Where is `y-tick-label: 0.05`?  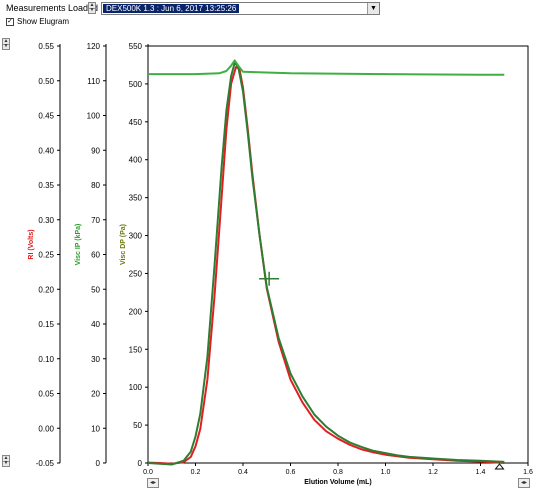
y-tick-label: 0.05 is located at coordinates (46, 394).